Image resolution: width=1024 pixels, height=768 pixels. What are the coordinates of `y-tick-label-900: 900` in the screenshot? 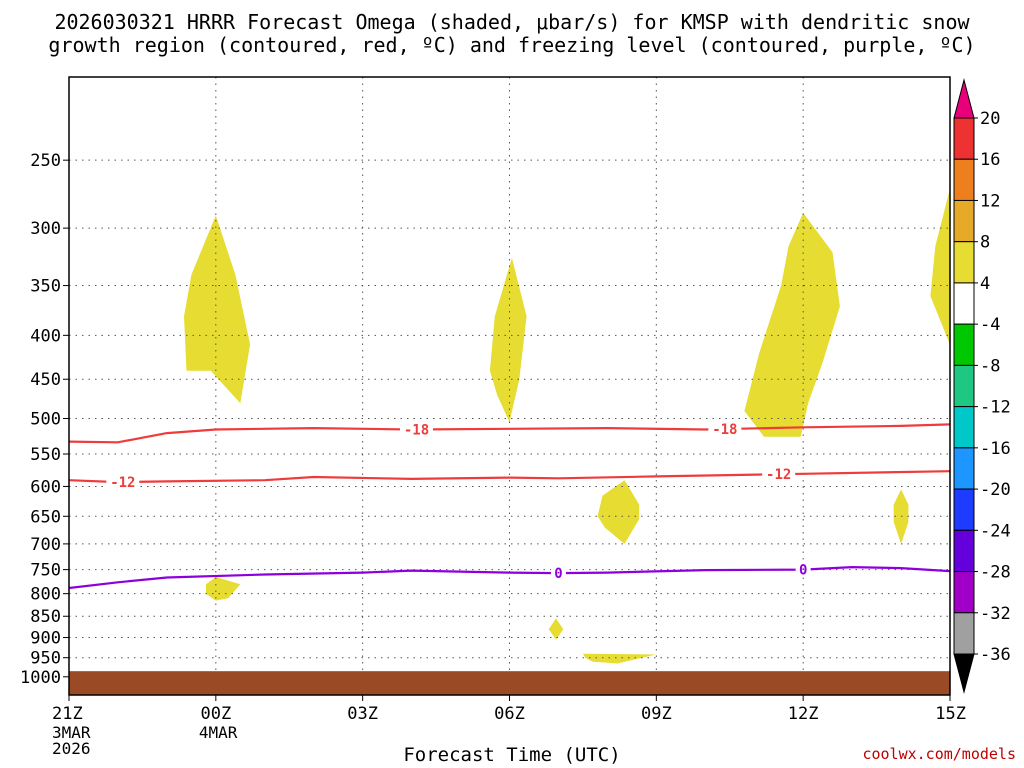 It's located at (45, 639).